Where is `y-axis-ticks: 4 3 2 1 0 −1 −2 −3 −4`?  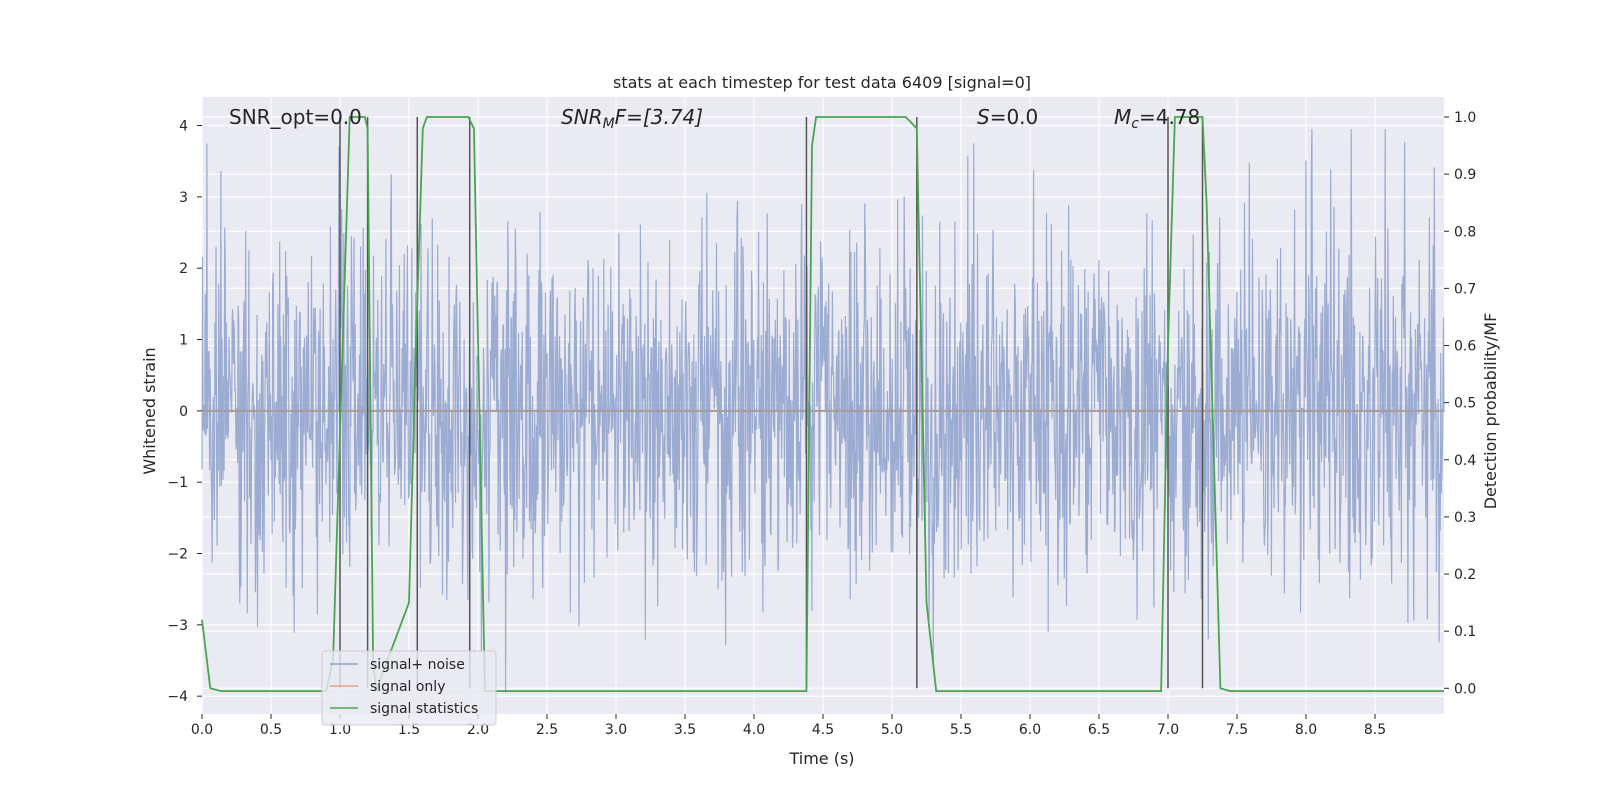
y-axis-ticks: 4 3 2 1 0 −1 −2 −3 −4 is located at coordinates (184, 412).